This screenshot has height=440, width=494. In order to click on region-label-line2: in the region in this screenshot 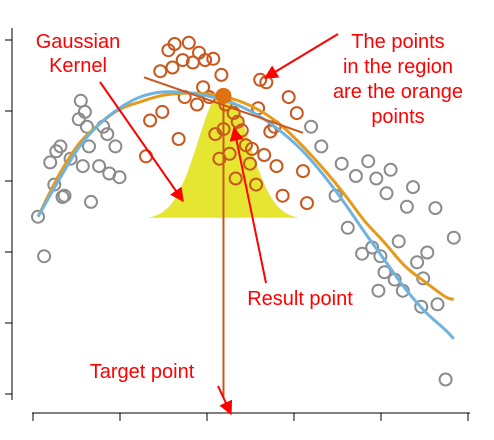, I will do `click(398, 67)`.